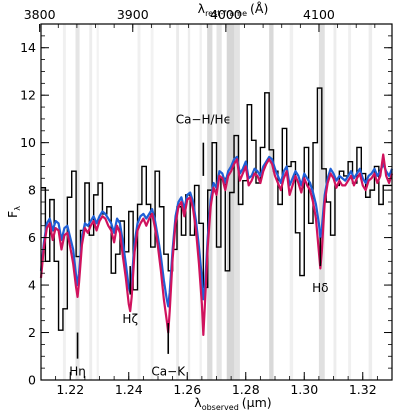  I want to click on x-axis-title: λobserved (μm), so click(232, 403).